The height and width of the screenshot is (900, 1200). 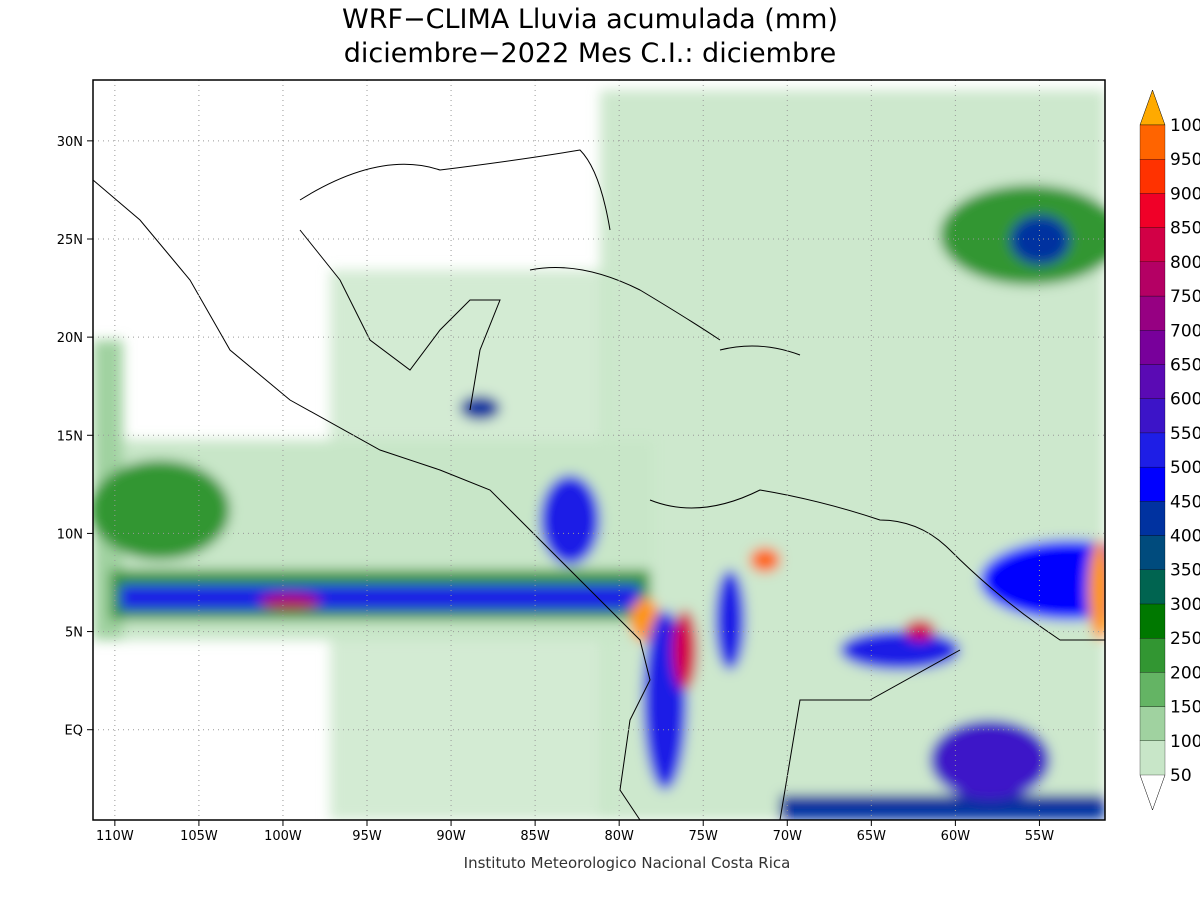 What do you see at coordinates (788, 836) in the screenshot?
I see `x-tick-label: 70W` at bounding box center [788, 836].